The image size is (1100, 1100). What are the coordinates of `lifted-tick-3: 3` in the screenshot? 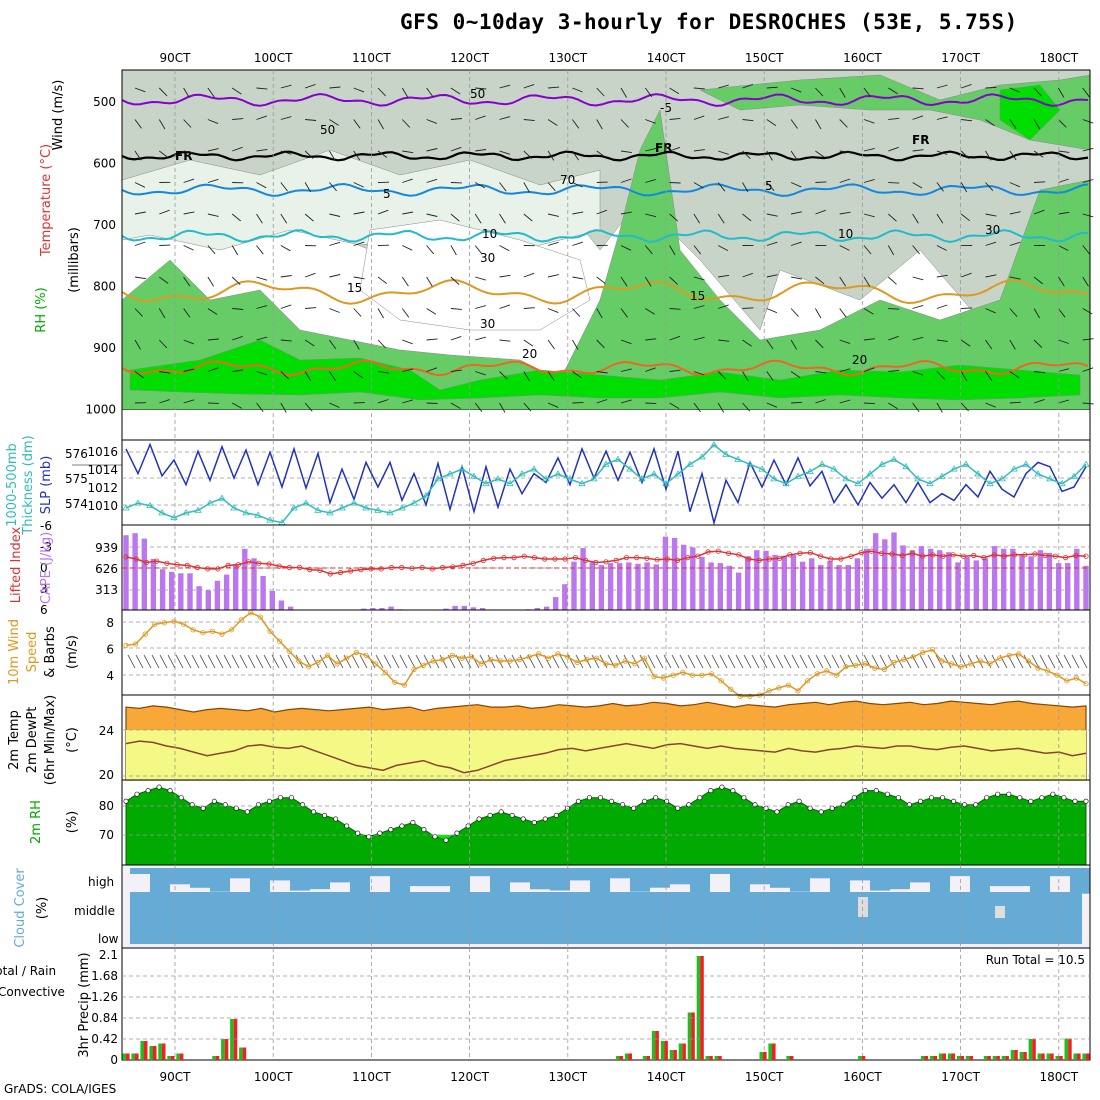 It's located at (44, 589).